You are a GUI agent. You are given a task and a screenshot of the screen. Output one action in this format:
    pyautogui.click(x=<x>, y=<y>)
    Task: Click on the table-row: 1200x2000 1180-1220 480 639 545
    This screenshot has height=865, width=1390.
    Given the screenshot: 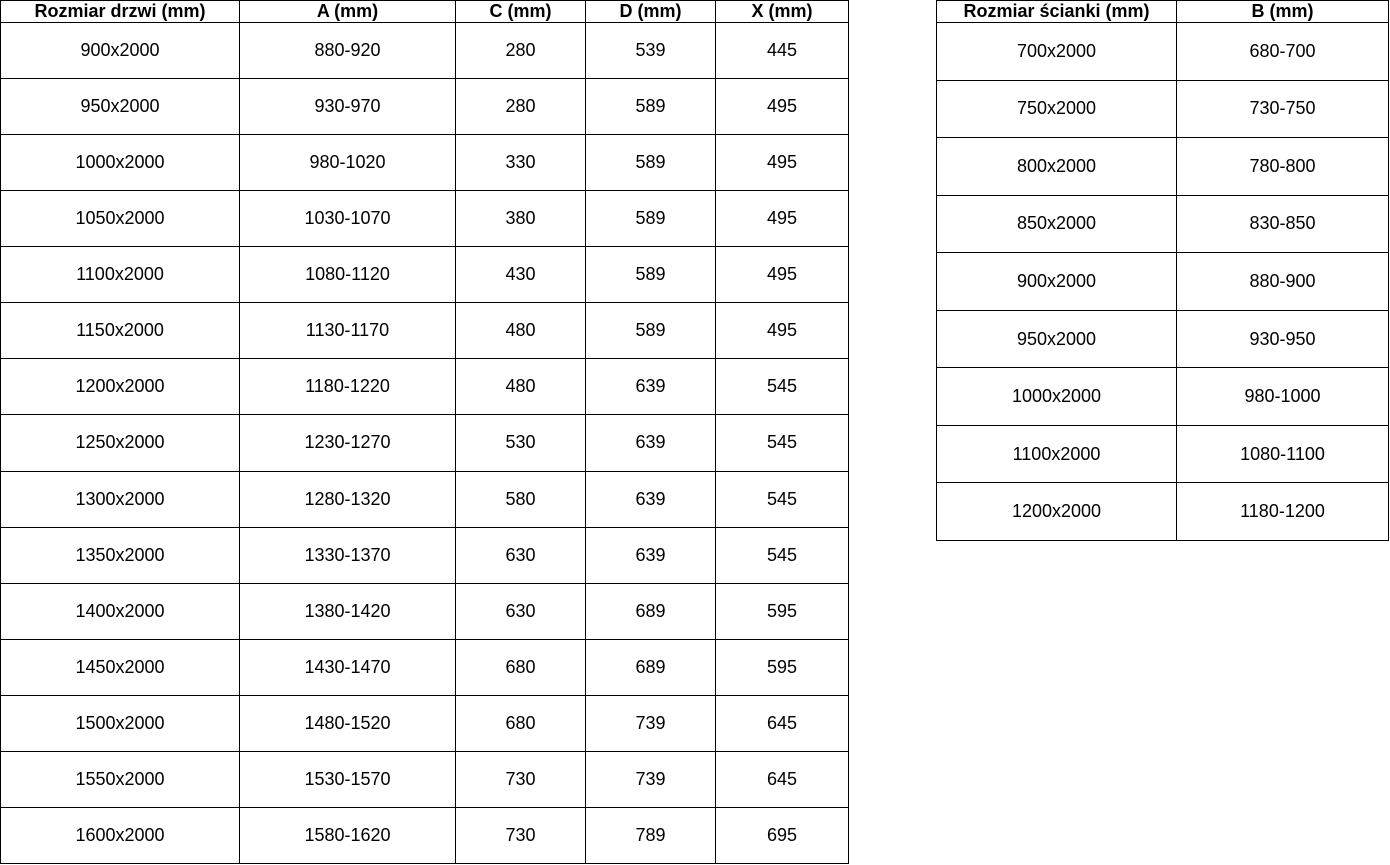 What is the action you would take?
    pyautogui.click(x=424, y=387)
    